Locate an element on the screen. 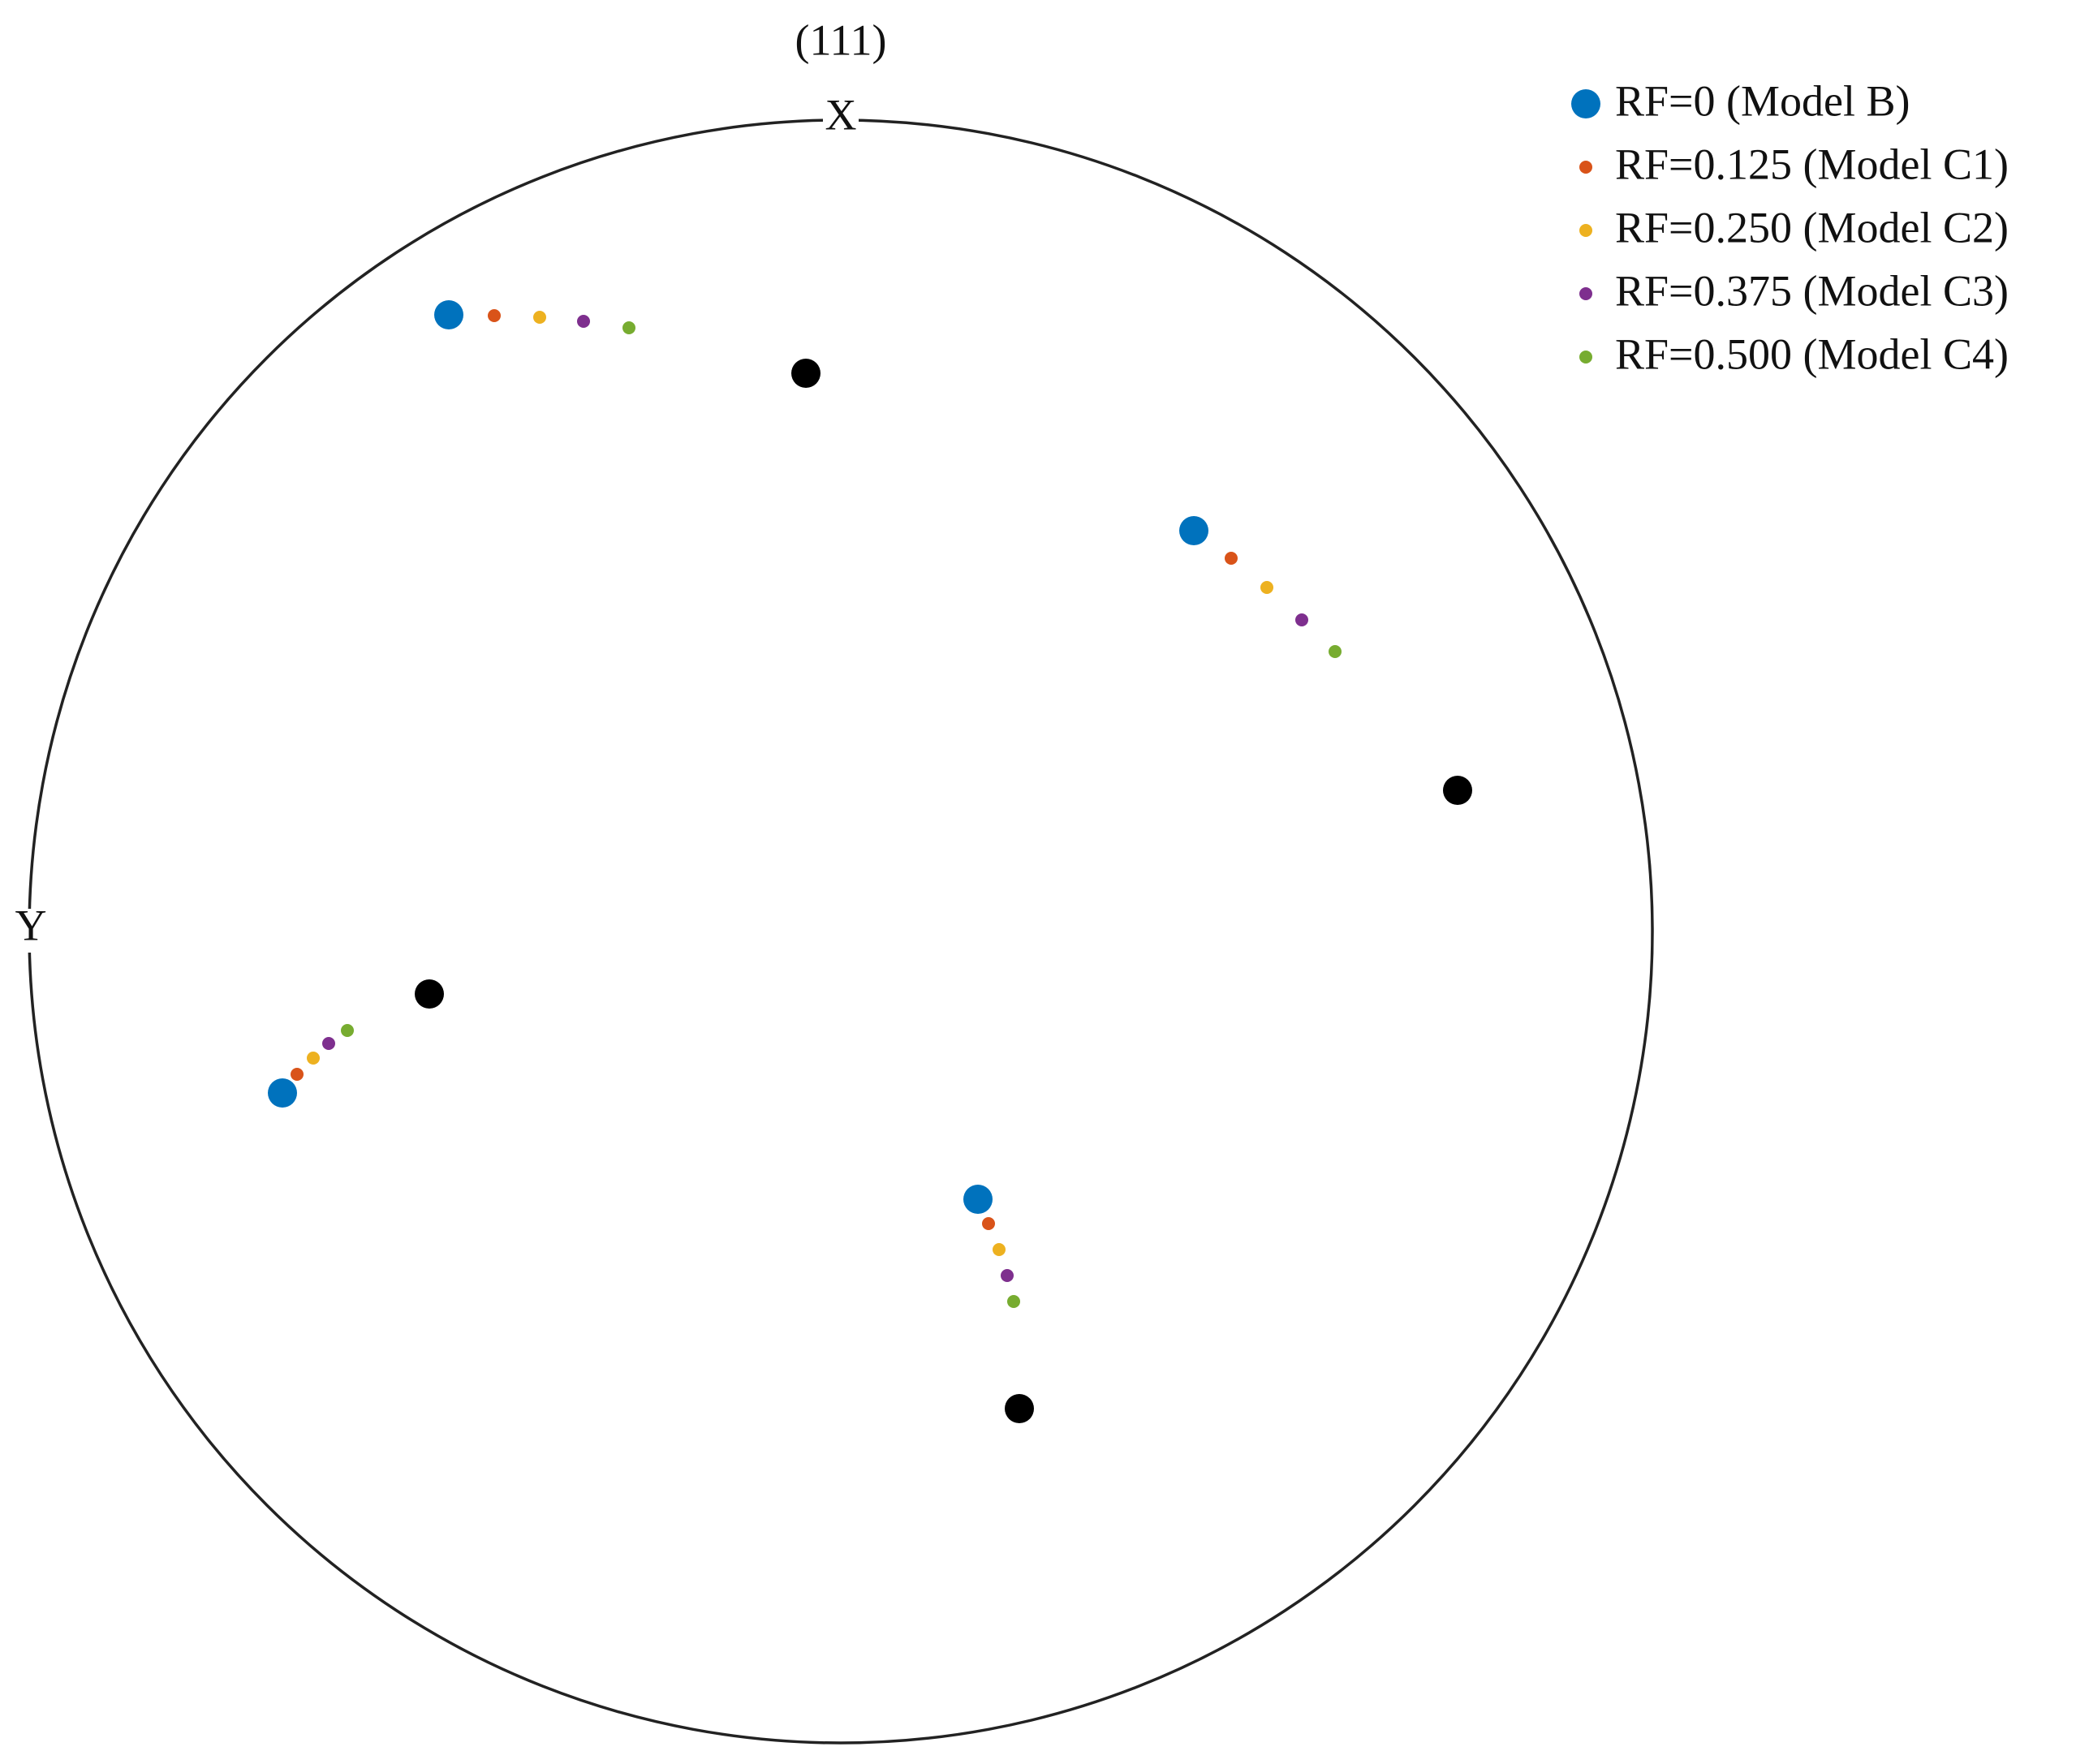 The width and height of the screenshot is (2089, 1764). legend-label: RF=0 (Model B) is located at coordinates (1763, 100).